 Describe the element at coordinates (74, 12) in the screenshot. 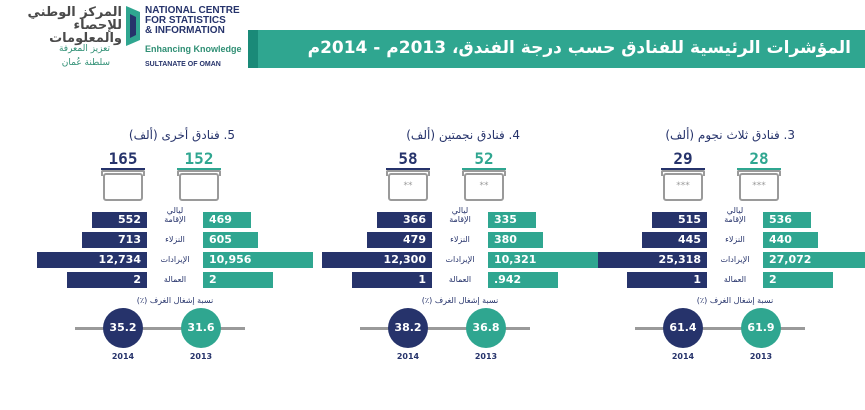

I see `logo-arabic-line-1: المركز الوطني` at that location.